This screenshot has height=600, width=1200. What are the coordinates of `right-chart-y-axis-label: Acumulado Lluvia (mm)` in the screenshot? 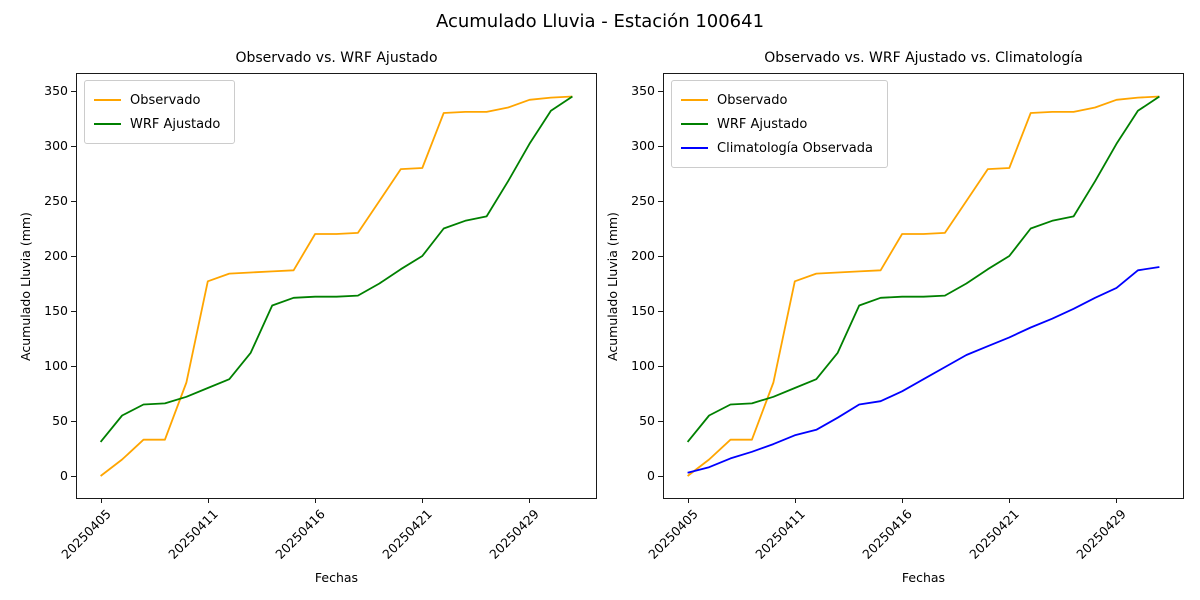 It's located at (612, 286).